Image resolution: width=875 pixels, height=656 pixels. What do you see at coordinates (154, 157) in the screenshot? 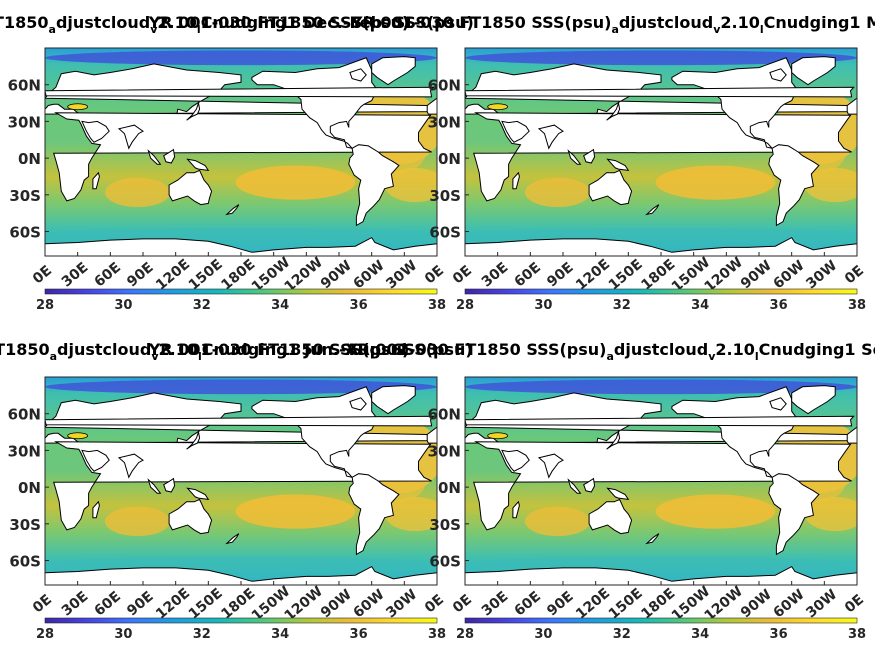
I see `landmass-sumatra` at bounding box center [154, 157].